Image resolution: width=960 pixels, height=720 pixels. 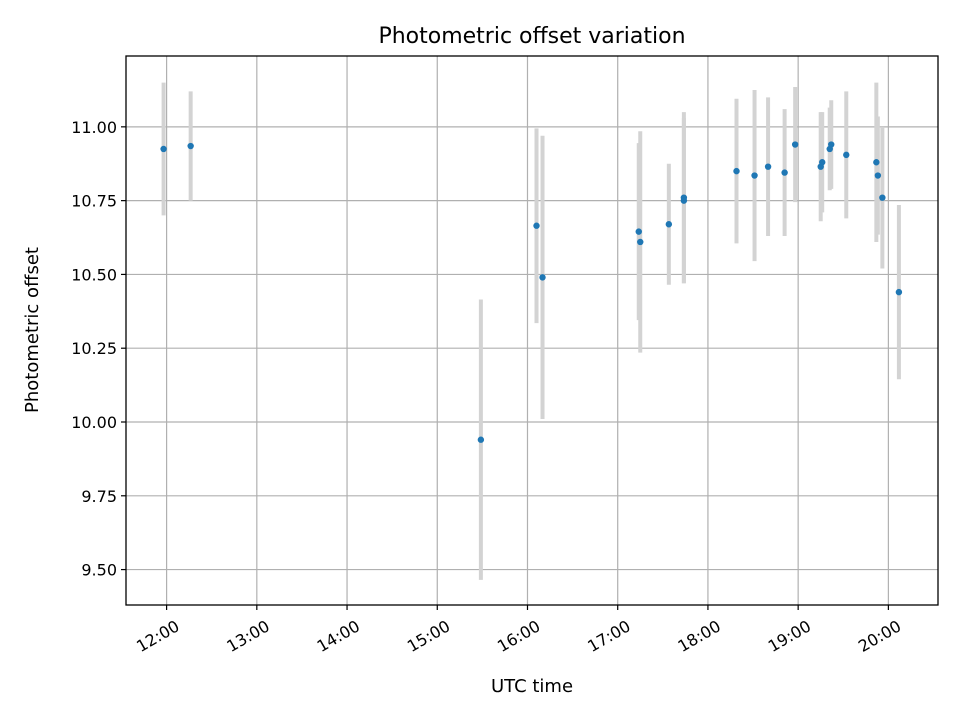 I want to click on y-tick-label: 10.50, so click(x=94, y=274).